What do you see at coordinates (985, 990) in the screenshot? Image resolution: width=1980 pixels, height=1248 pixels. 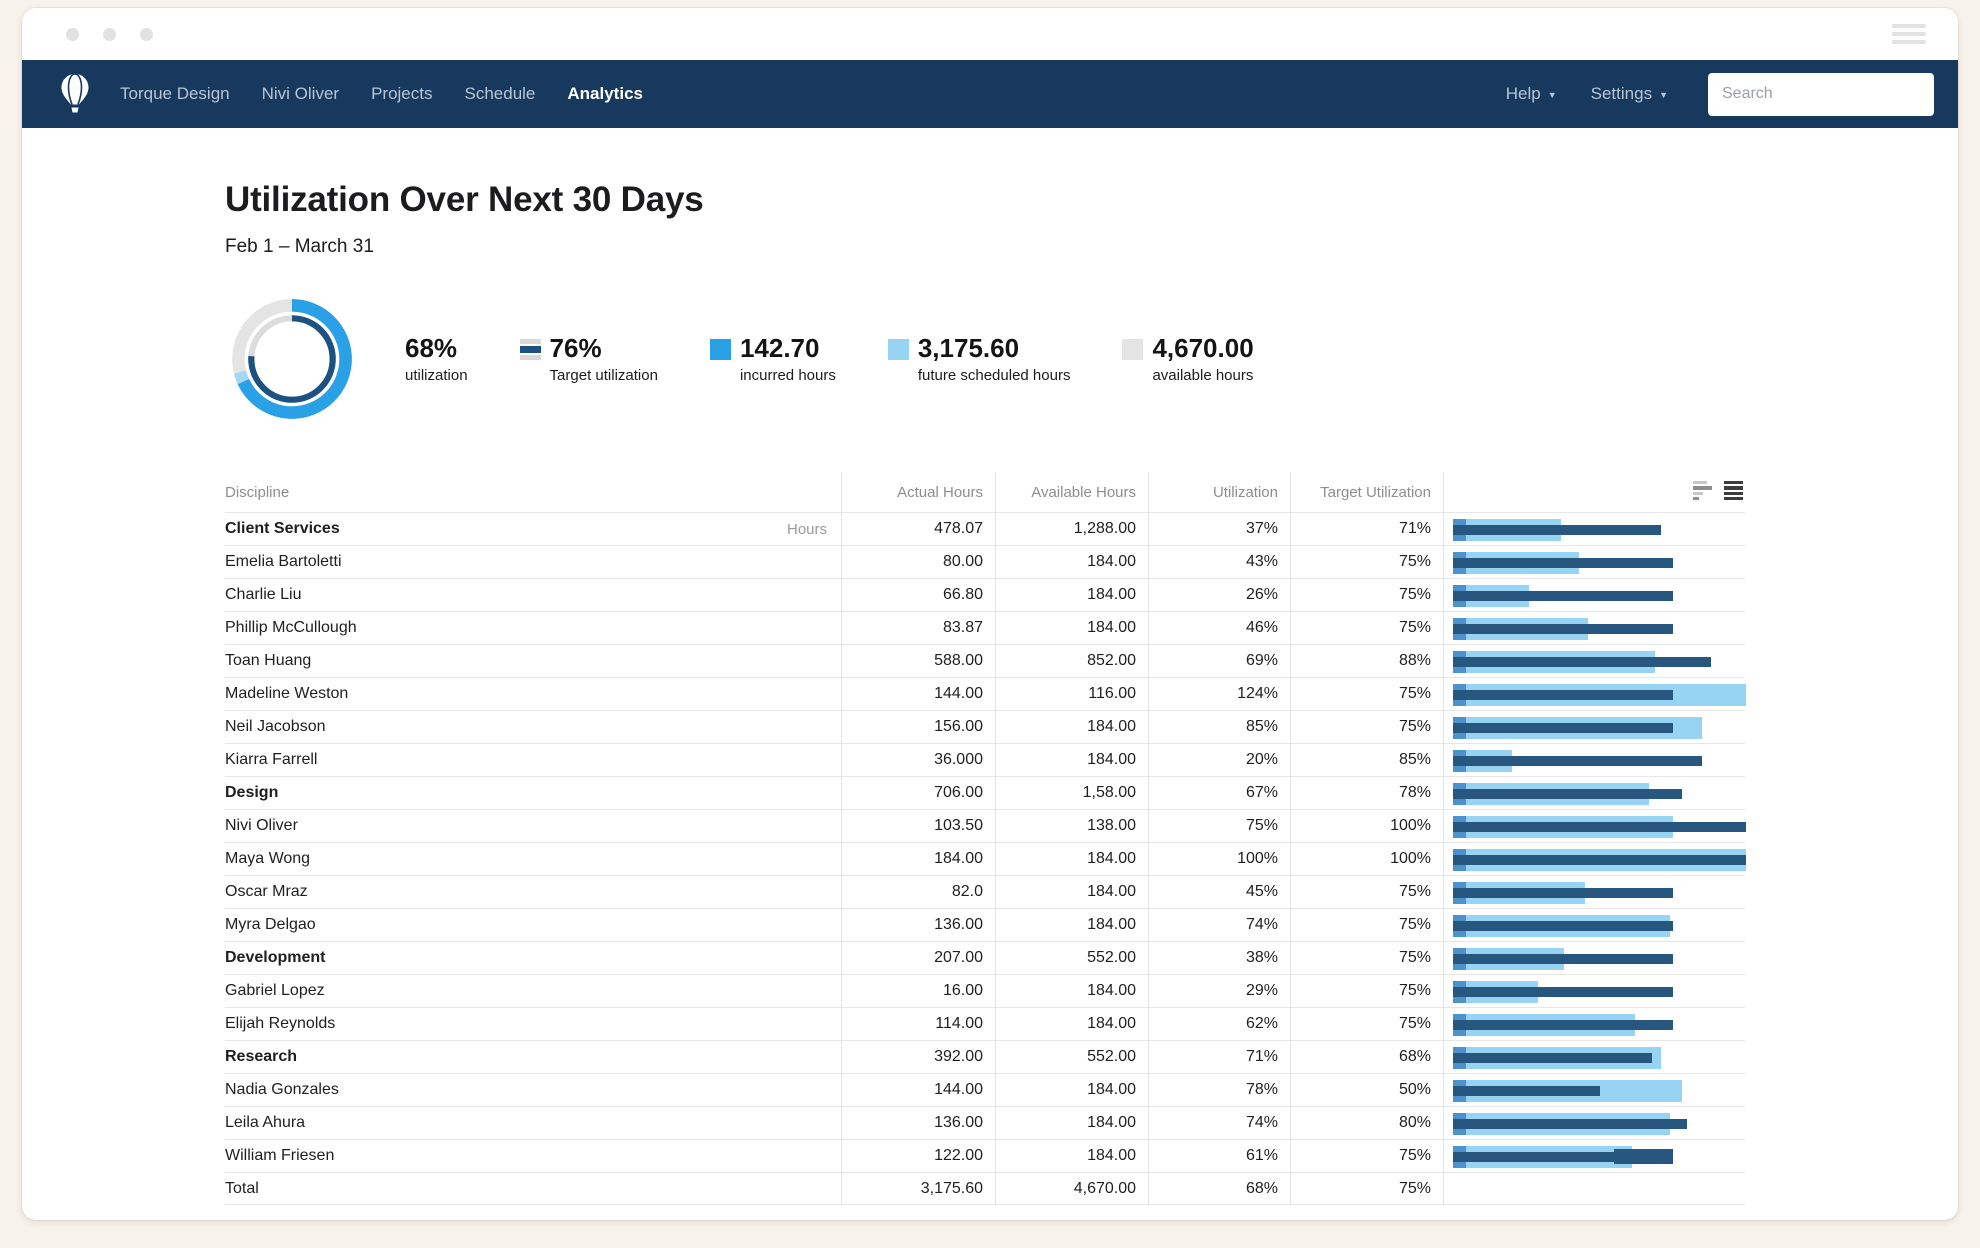 I see `table-row-gabriel-lopez: Gabriel Lopez 16.00 184.00 29% 75%` at bounding box center [985, 990].